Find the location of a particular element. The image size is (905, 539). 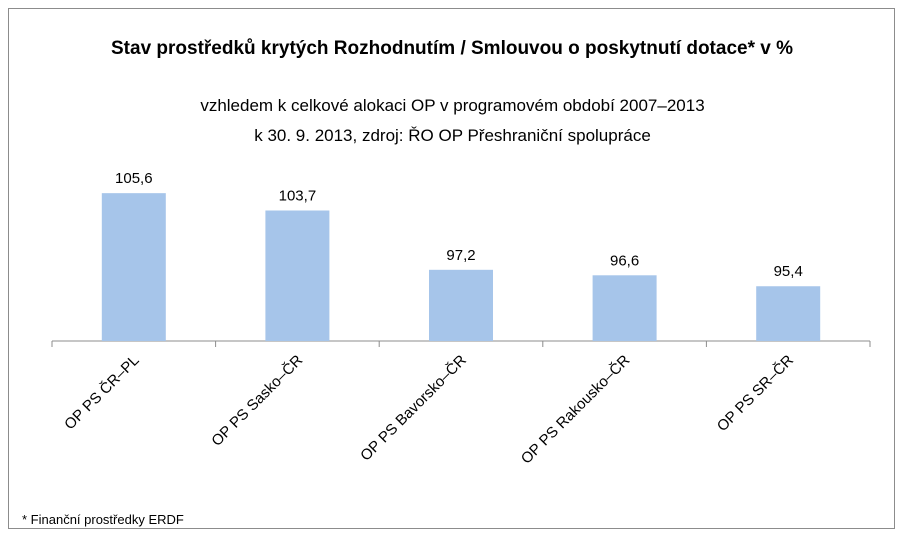

x-tick-label: OP PS Rakousko–ČR is located at coordinates (576, 410).